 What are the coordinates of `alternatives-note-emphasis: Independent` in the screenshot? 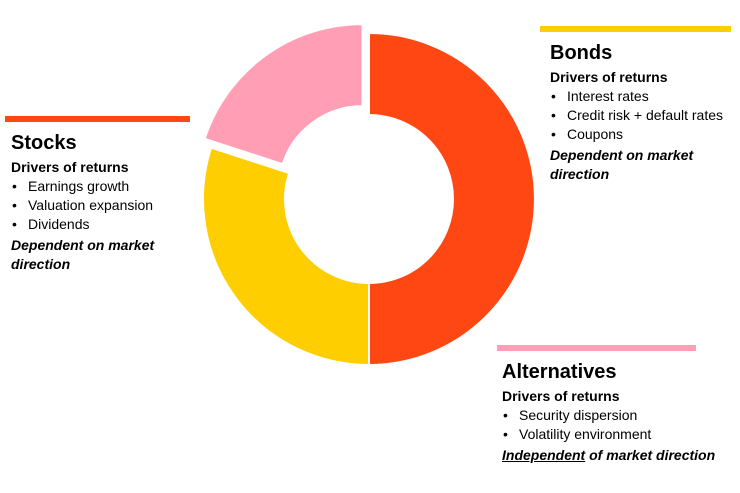 It's located at (544, 455).